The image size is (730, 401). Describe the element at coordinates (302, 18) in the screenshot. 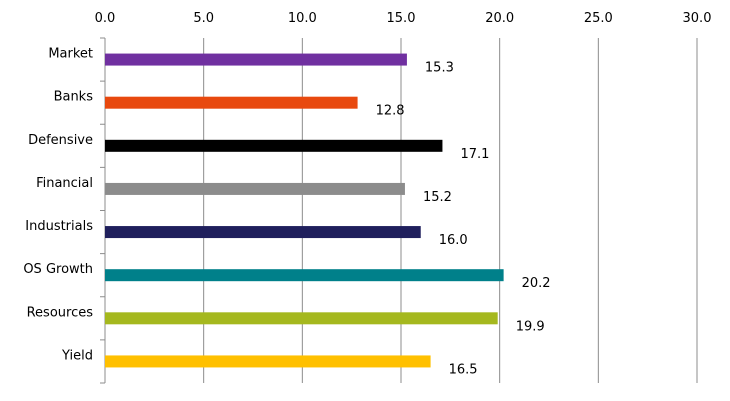

I see `x-tick-label: 10.0` at that location.